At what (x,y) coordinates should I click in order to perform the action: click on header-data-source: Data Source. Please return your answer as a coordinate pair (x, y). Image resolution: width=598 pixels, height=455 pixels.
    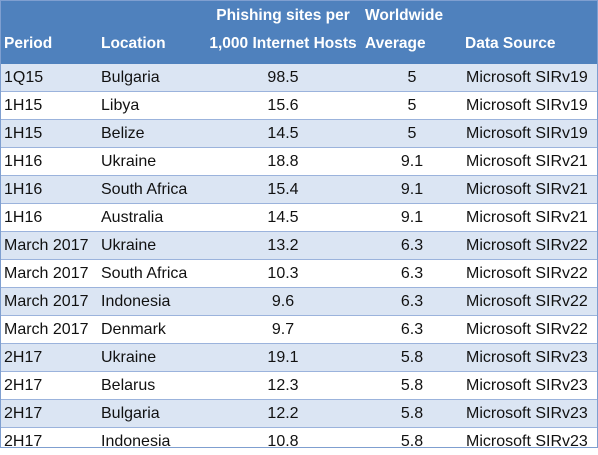
    Looking at the image, I should click on (529, 32).